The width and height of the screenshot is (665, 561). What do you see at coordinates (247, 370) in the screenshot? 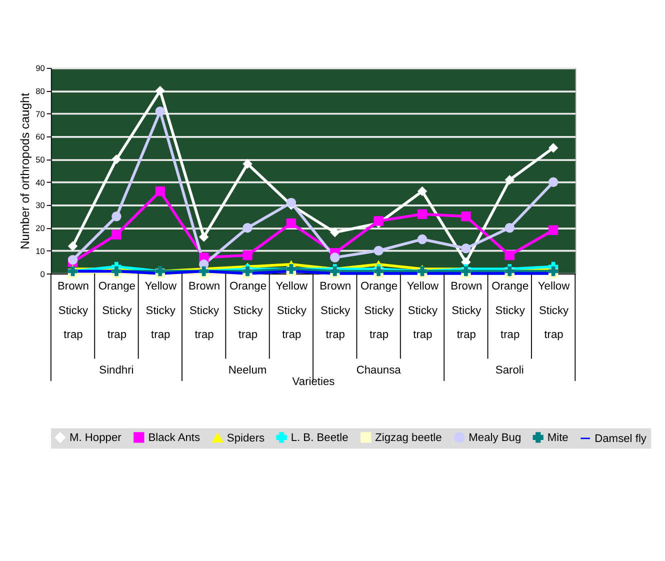
I see `text: Neelum` at bounding box center [247, 370].